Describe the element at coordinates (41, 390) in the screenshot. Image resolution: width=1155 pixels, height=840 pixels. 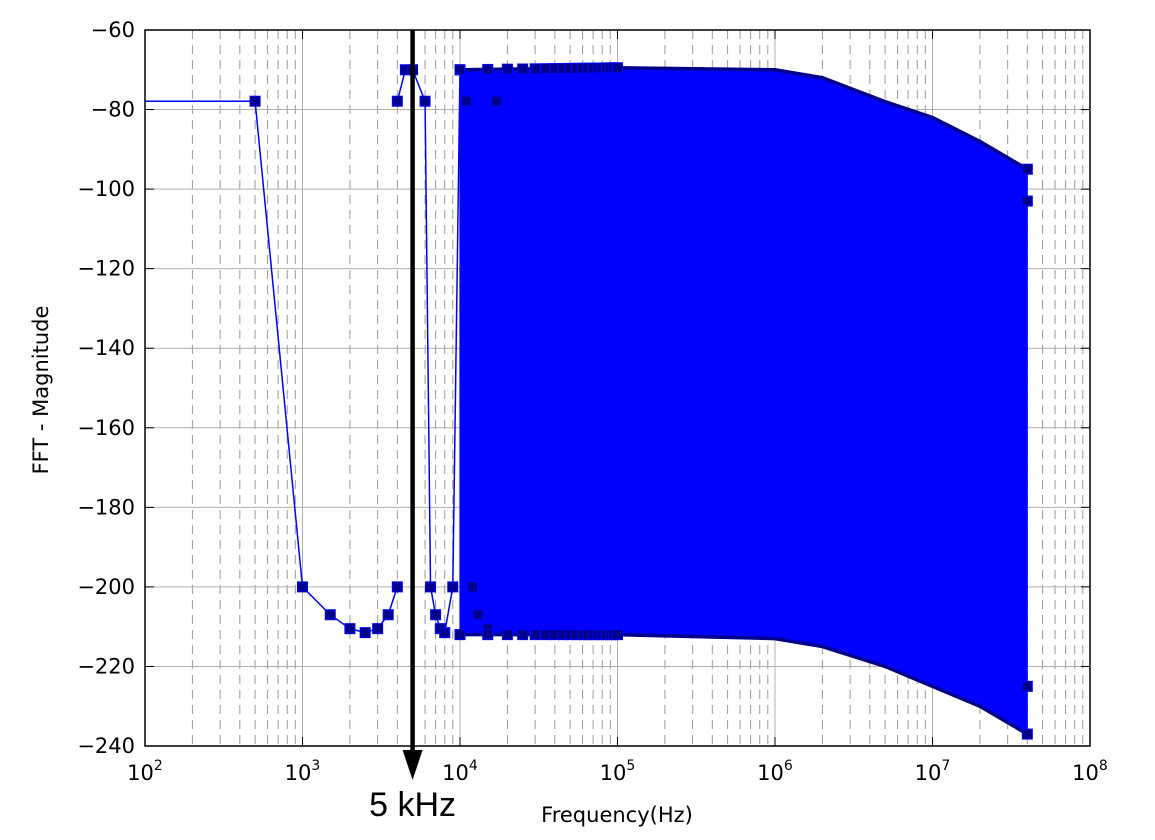
I see `y-axis-label: FFT - Magnitude` at that location.